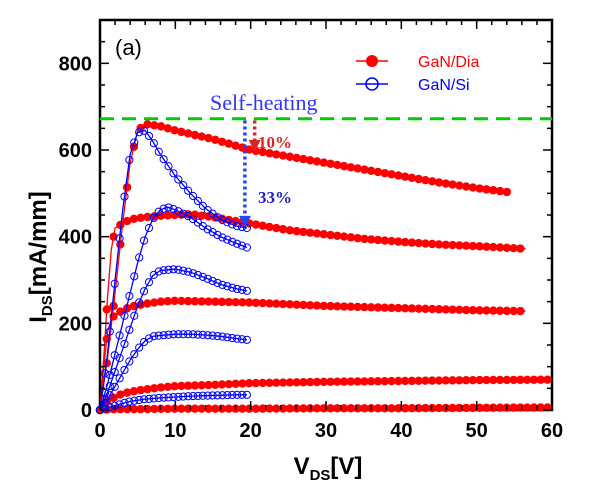 This screenshot has height=503, width=599. What do you see at coordinates (38, 243) in the screenshot?
I see `y-axis-title-suffix: [mA/mm]` at bounding box center [38, 243].